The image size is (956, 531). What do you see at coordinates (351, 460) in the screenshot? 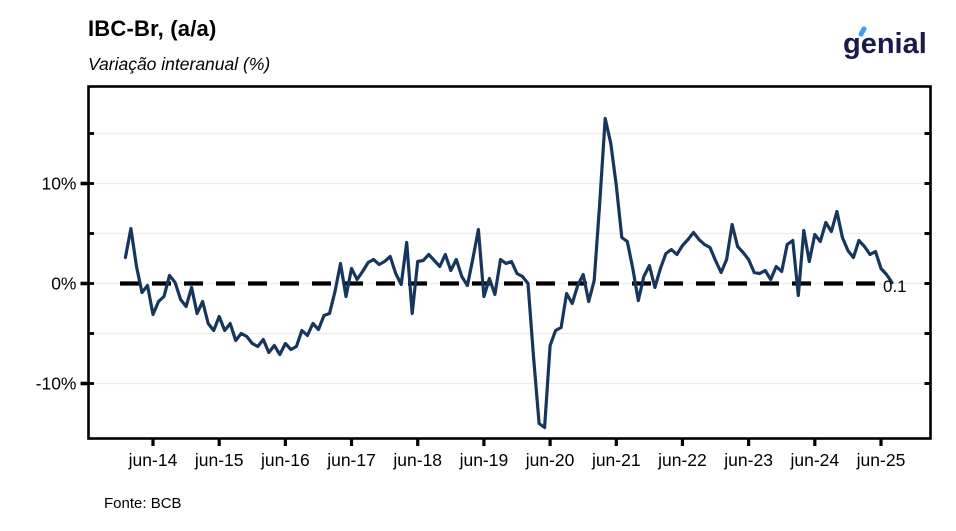
I see `x-tick-label: jun-17` at bounding box center [351, 460].